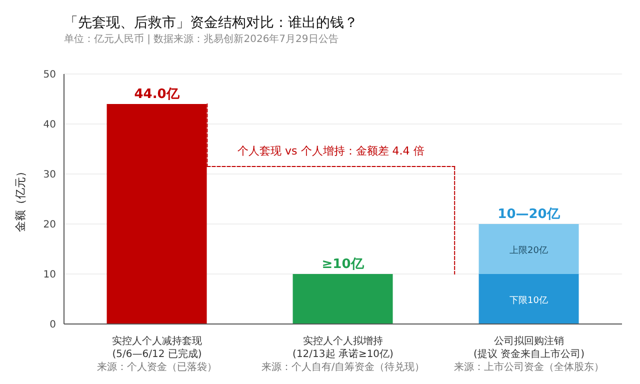  I want to click on y-tick-label: 40, so click(49, 125).